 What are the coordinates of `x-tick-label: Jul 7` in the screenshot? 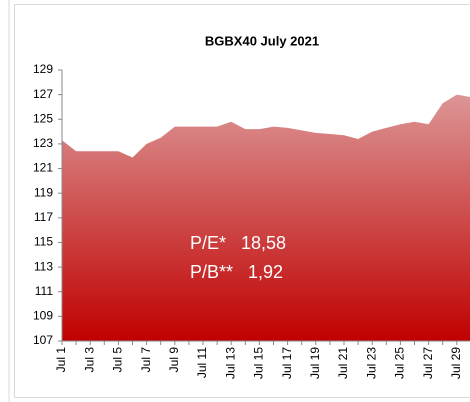 It's located at (146, 360).